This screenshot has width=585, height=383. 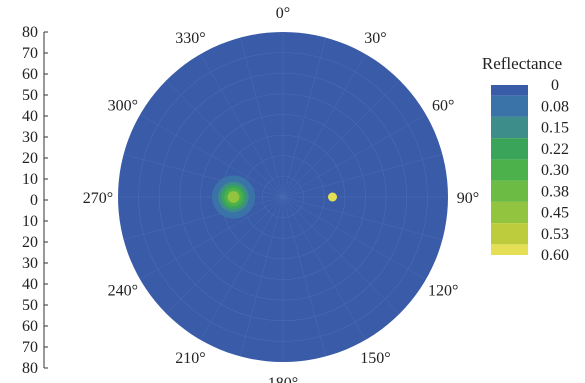 I want to click on colorbar-tick-label: 0.22, so click(x=555, y=149).